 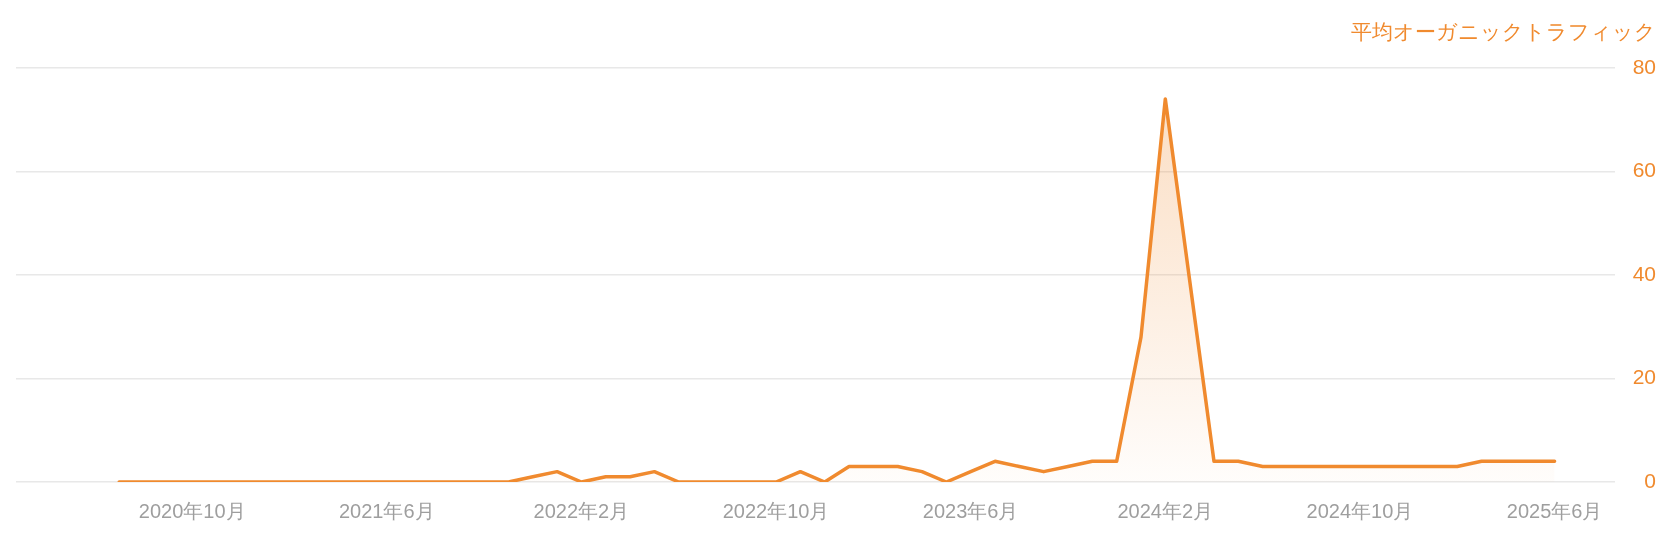 What do you see at coordinates (1650, 480) in the screenshot?
I see `y-tick-label: 0` at bounding box center [1650, 480].